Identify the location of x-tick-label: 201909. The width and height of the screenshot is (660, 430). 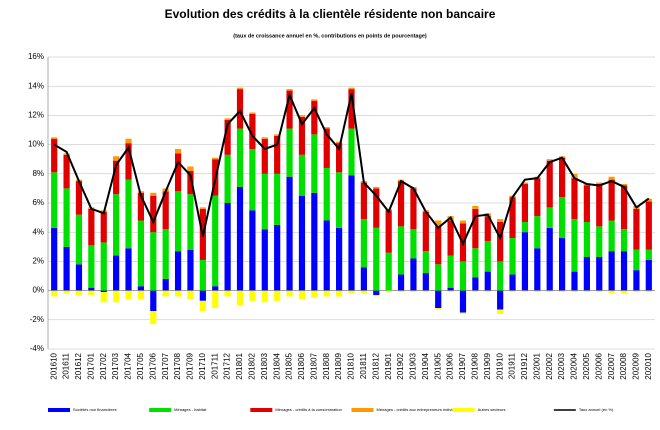
(487, 365).